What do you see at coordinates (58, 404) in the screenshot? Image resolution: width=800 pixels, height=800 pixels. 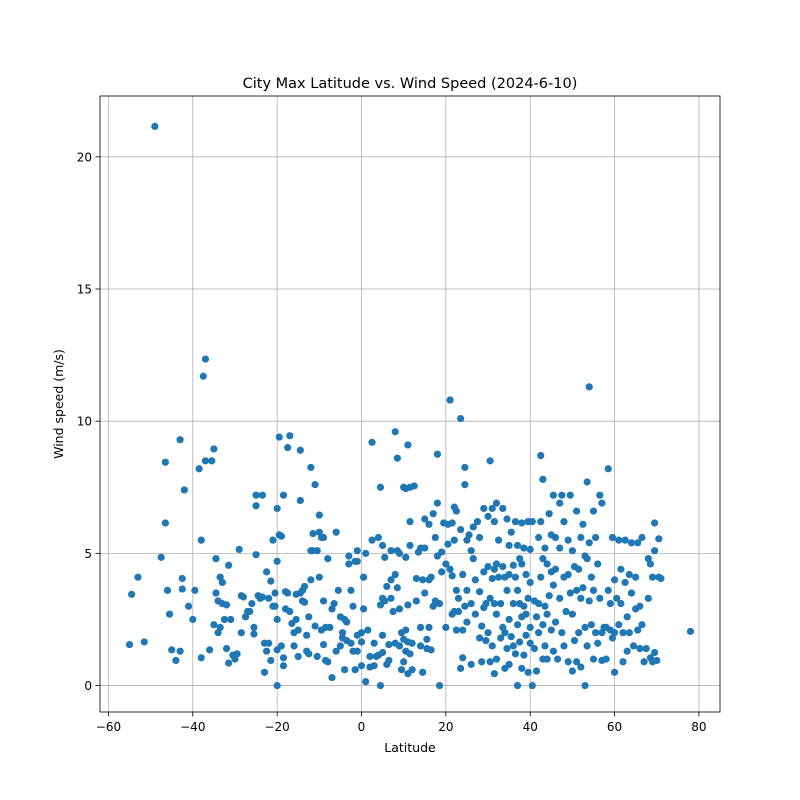 I see `y-axis-label: Wind speed (m/s)` at bounding box center [58, 404].